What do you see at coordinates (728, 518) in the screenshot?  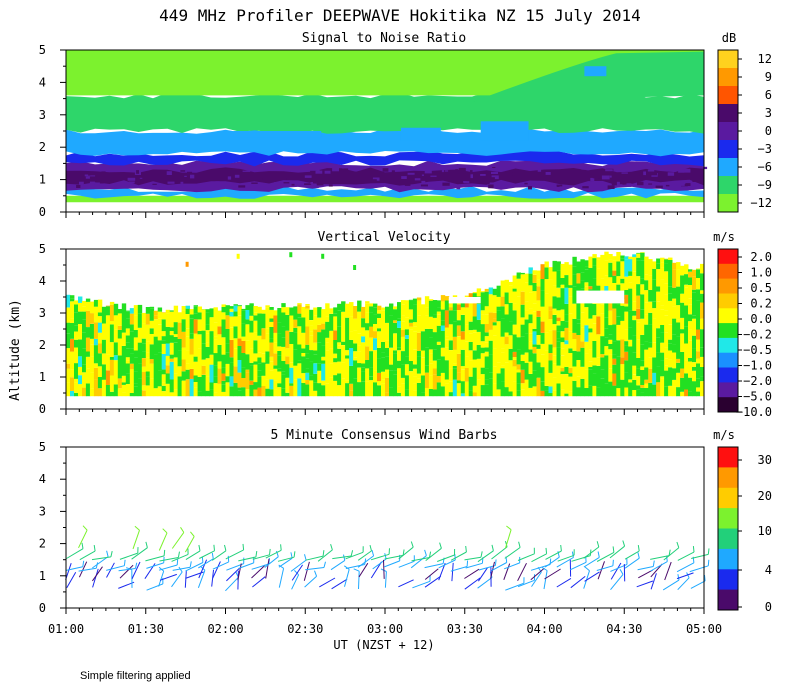 I see `wind-colorbar-swatch` at bounding box center [728, 518].